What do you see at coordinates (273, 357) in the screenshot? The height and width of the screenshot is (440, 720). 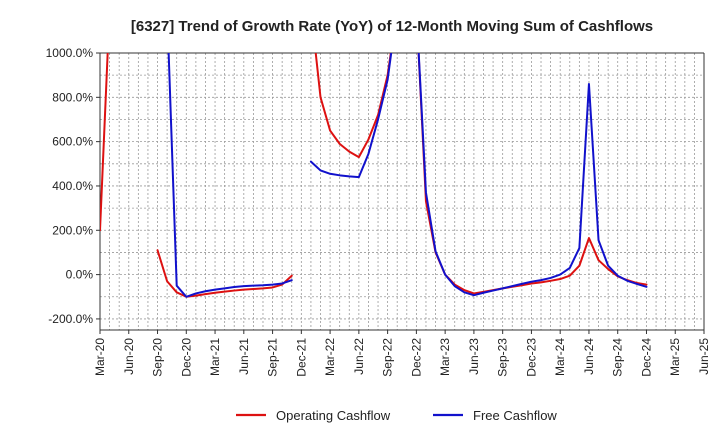 I see `x-tick-label: Sep-21` at bounding box center [273, 357].